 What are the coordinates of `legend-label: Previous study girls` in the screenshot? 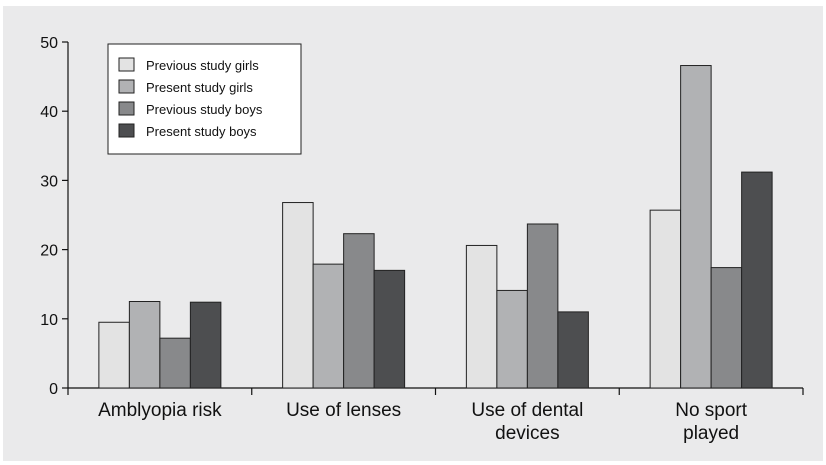 It's located at (202, 65).